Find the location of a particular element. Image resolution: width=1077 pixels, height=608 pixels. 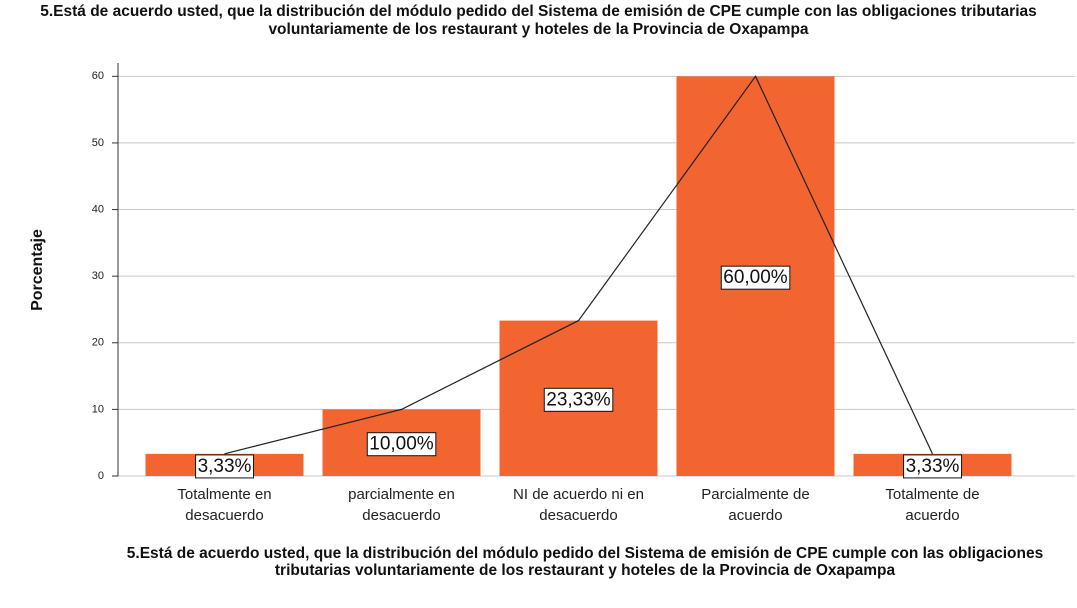

y-tick-label: 60 is located at coordinates (98, 76).